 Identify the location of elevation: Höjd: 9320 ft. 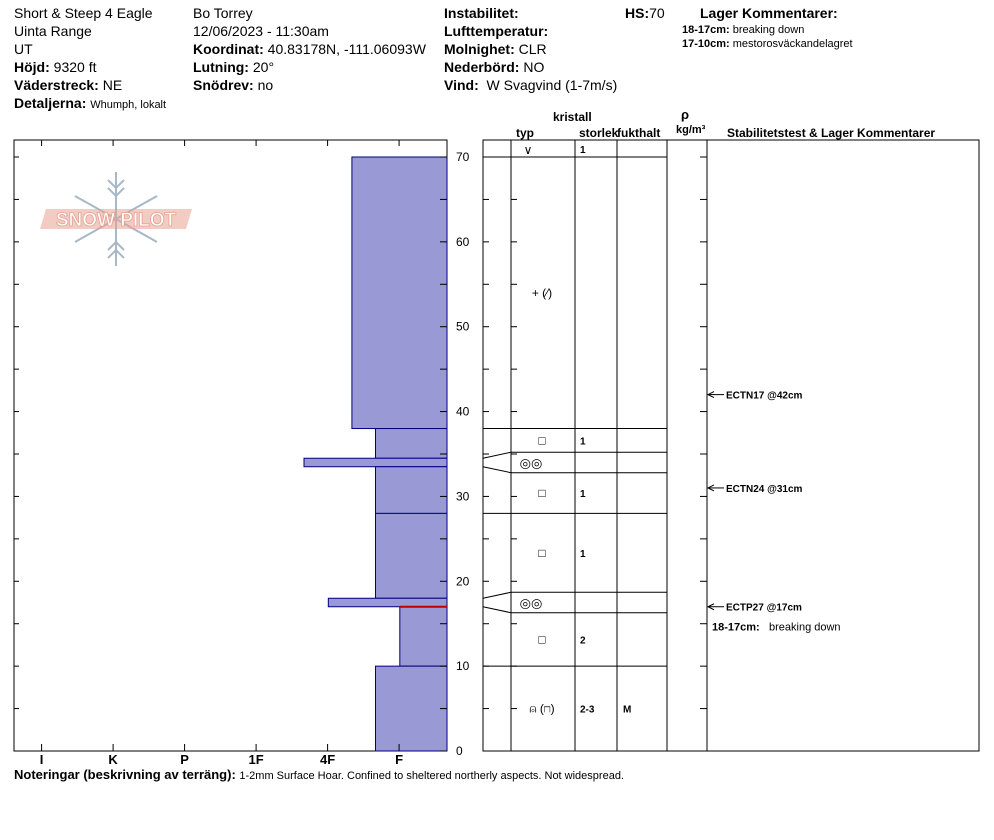
(55, 67).